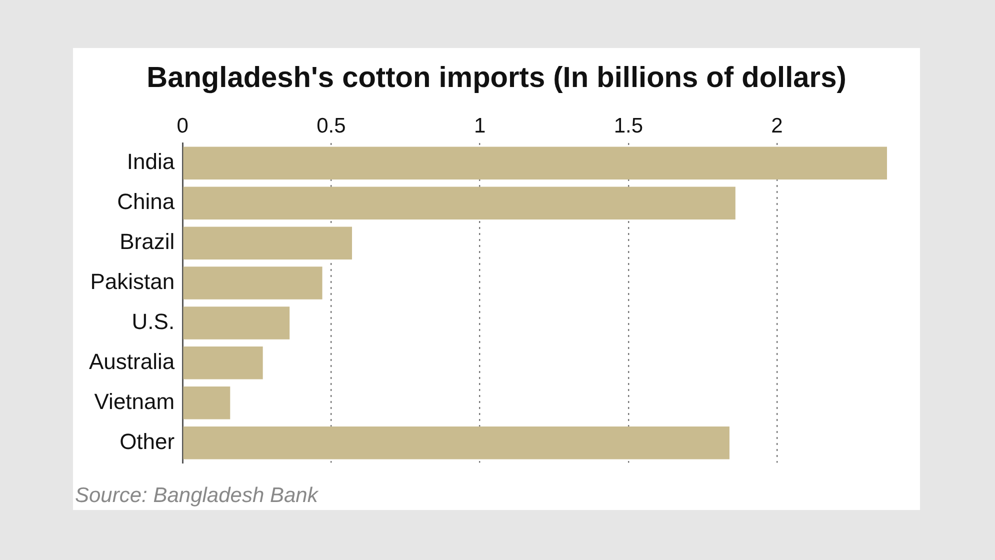 This screenshot has height=560, width=995. Describe the element at coordinates (497, 78) in the screenshot. I see `chart-title: Bangladesh's cotton imports (In billions of dollars)` at that location.